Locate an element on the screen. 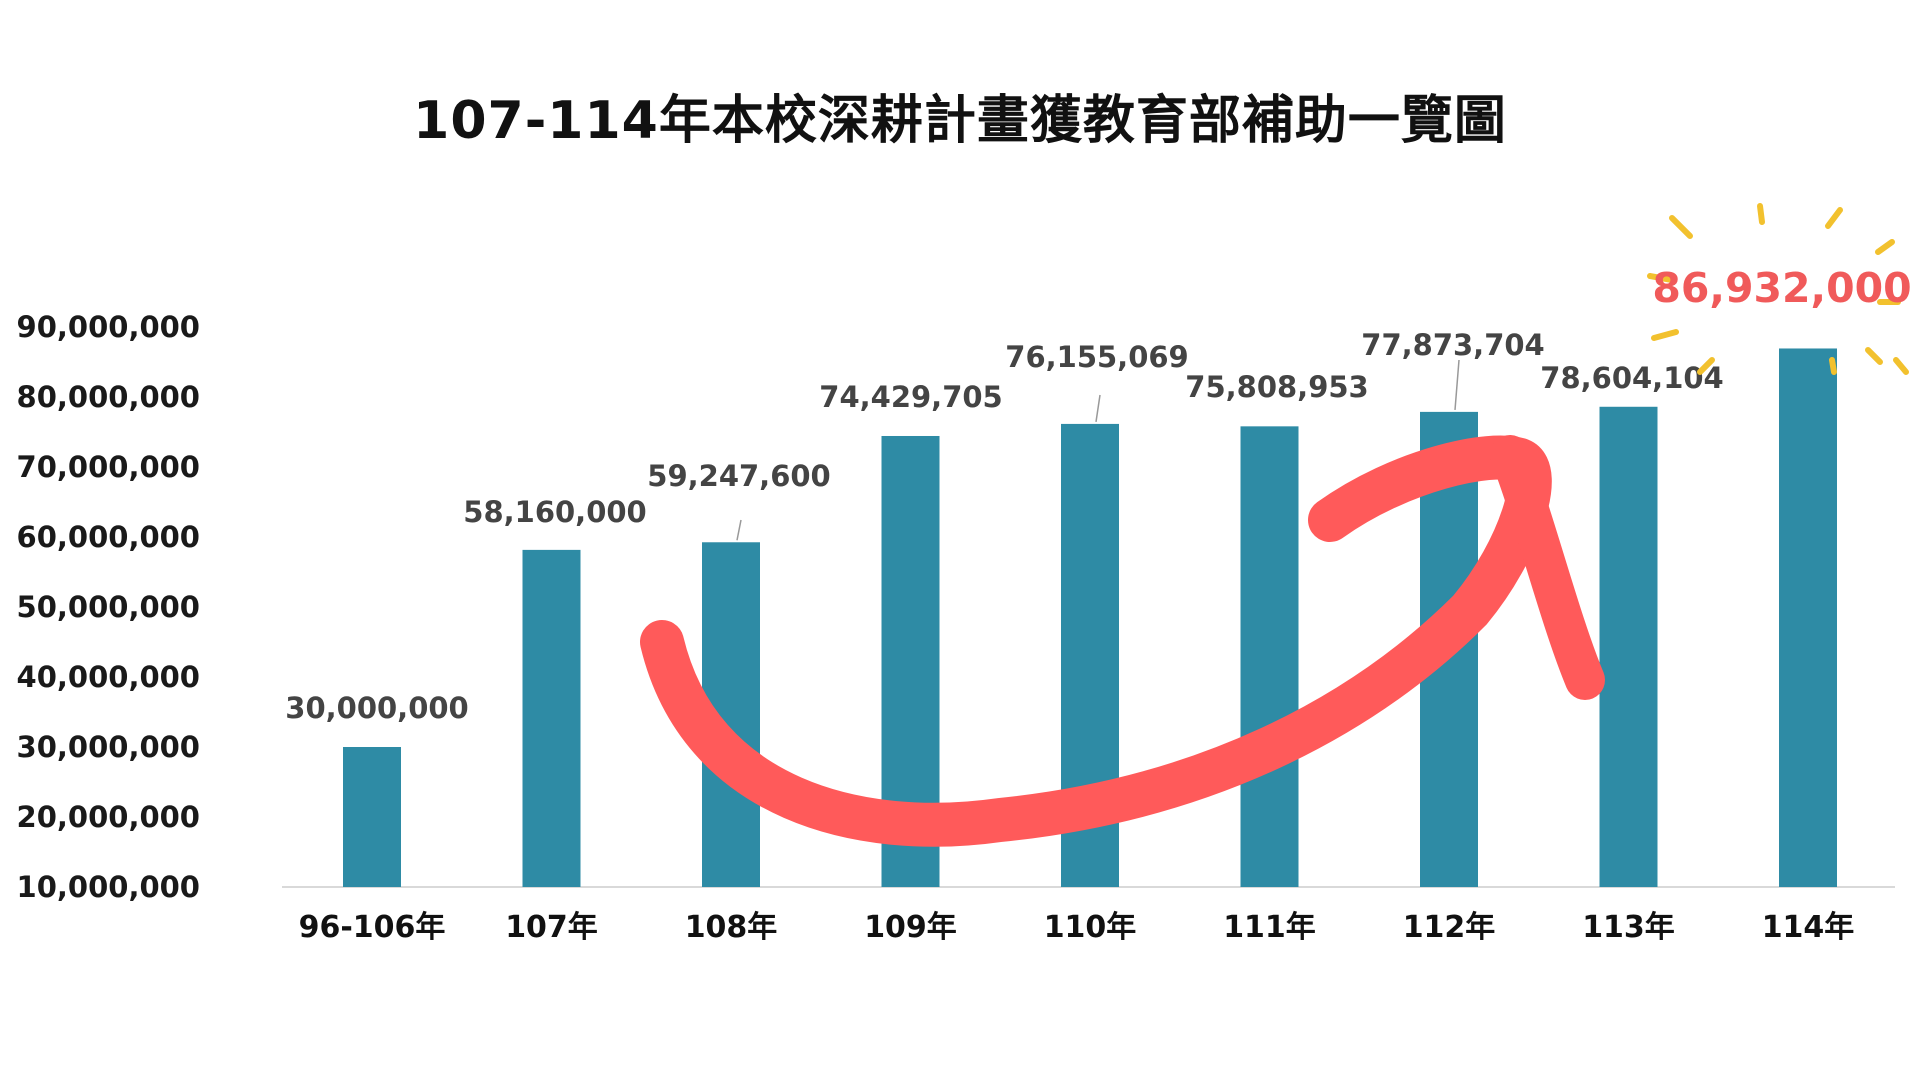 The height and width of the screenshot is (1080, 1920). y-tick-label: 80,000,000 is located at coordinates (108, 397).